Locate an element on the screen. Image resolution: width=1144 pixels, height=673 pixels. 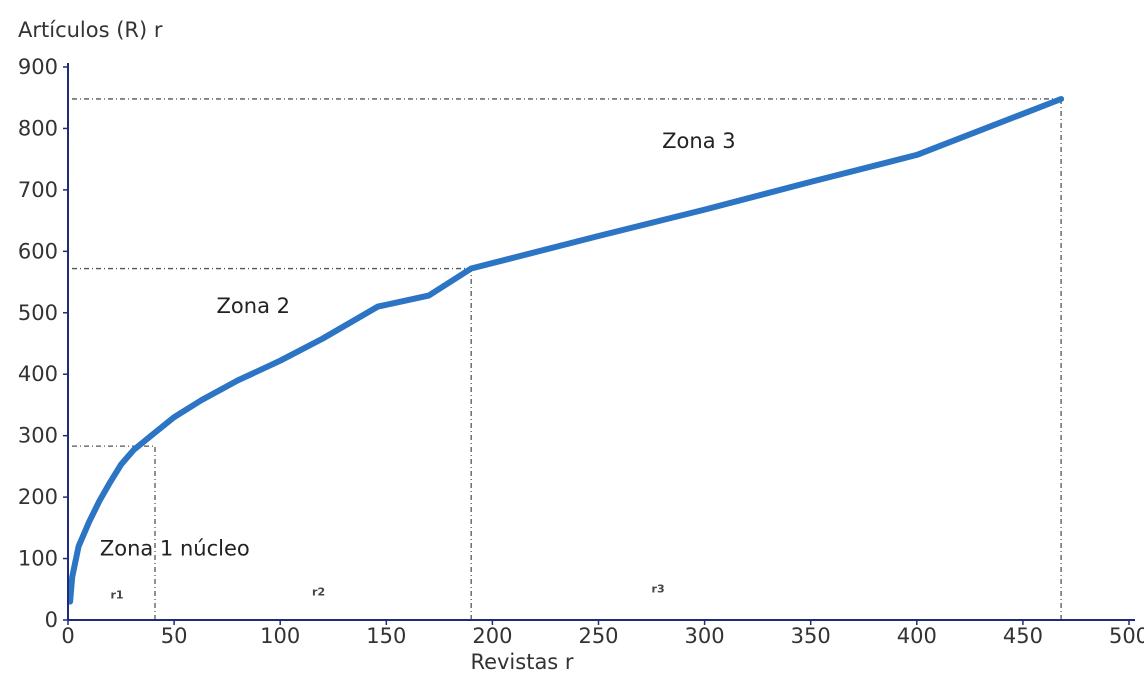
x-tick-label: 0 is located at coordinates (67, 636).